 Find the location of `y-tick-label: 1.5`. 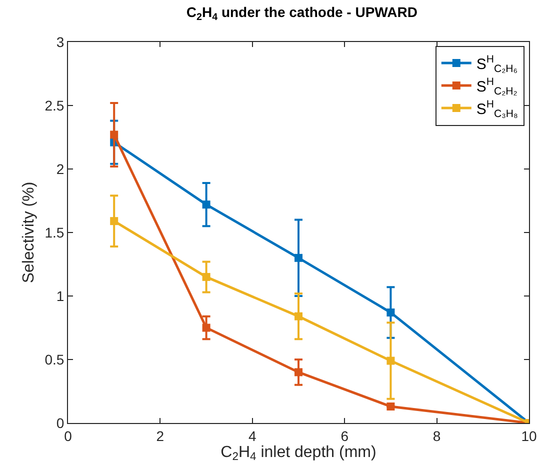

y-tick-label: 1.5 is located at coordinates (54, 232).